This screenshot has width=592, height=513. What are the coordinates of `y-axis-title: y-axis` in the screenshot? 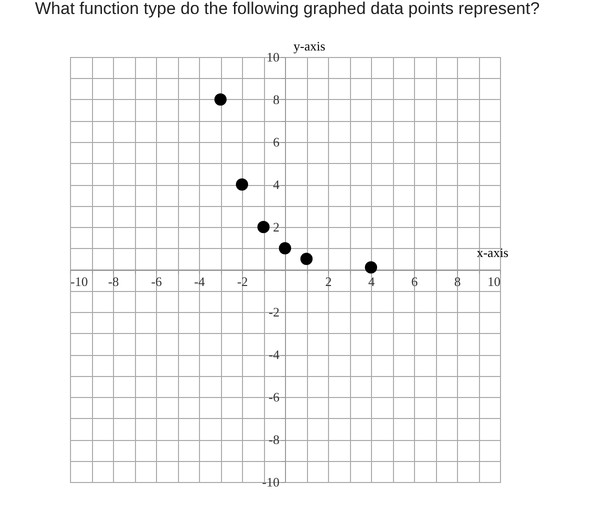 It's located at (310, 46).